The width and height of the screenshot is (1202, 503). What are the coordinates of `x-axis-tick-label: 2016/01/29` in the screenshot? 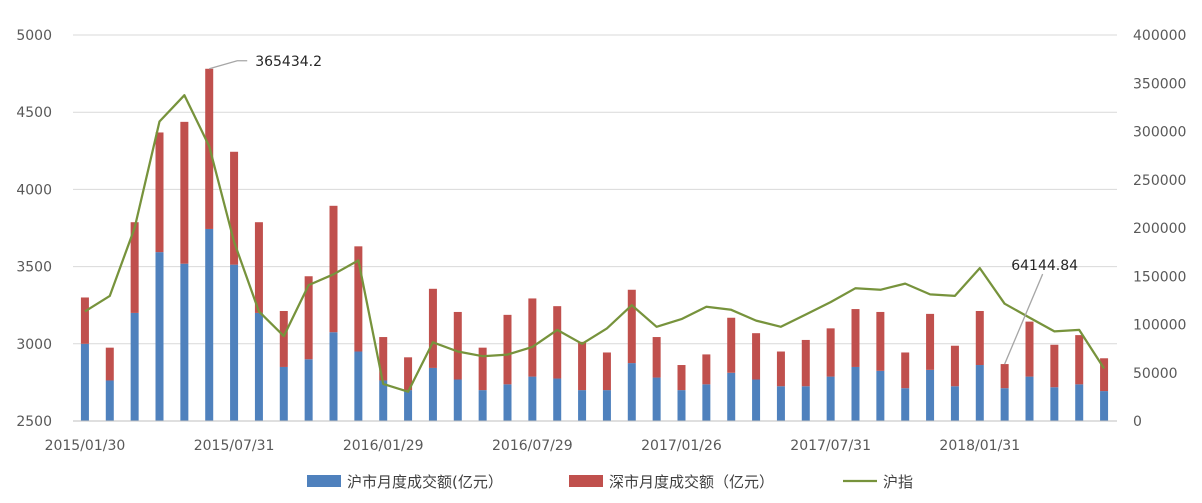 It's located at (383, 446).